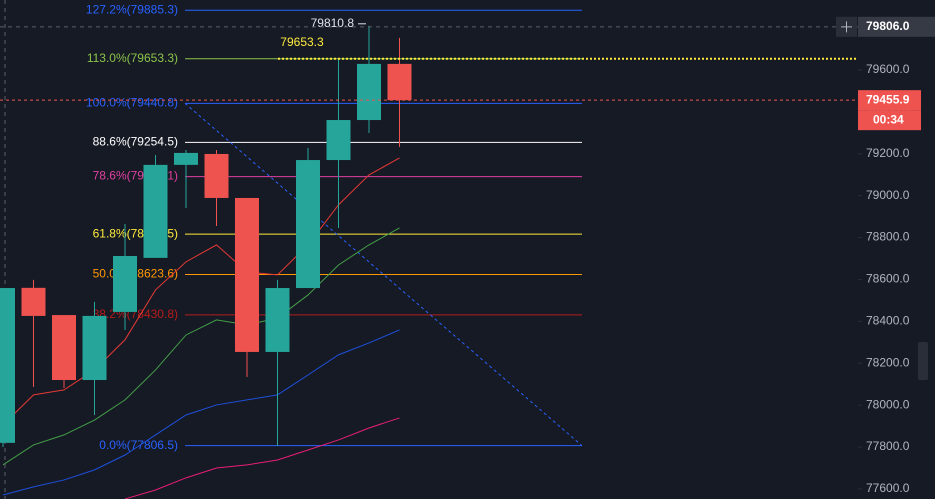  I want to click on last-price-label: 79455.9, so click(888, 99).